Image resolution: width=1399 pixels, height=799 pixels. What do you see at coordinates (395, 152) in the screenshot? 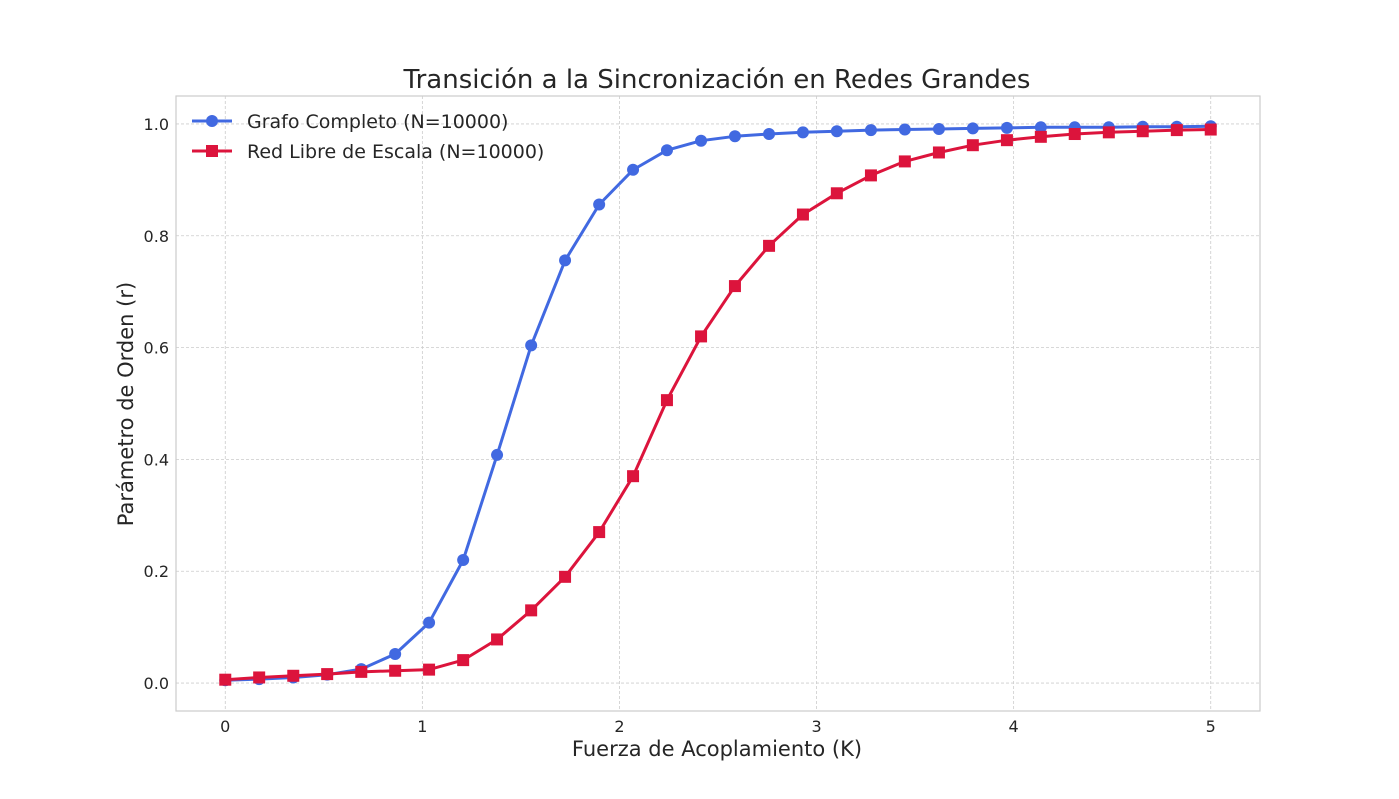
I see `legend-label: Red Libre de Escala (N=10000)` at bounding box center [395, 152].